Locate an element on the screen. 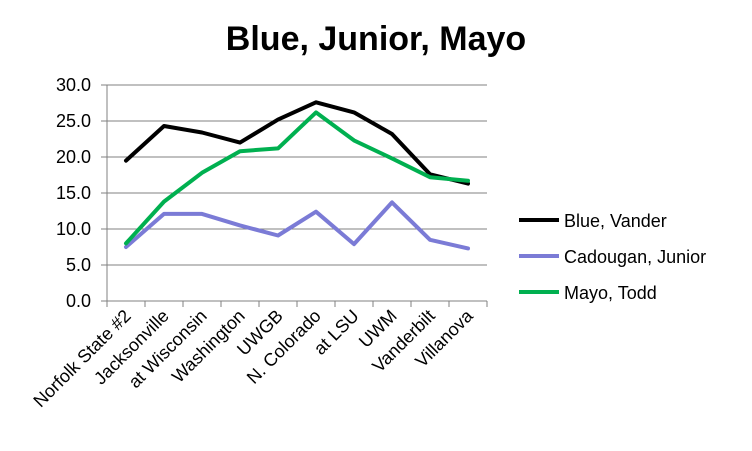 The height and width of the screenshot is (451, 752). y-tick-label: 10.0 is located at coordinates (73, 229).